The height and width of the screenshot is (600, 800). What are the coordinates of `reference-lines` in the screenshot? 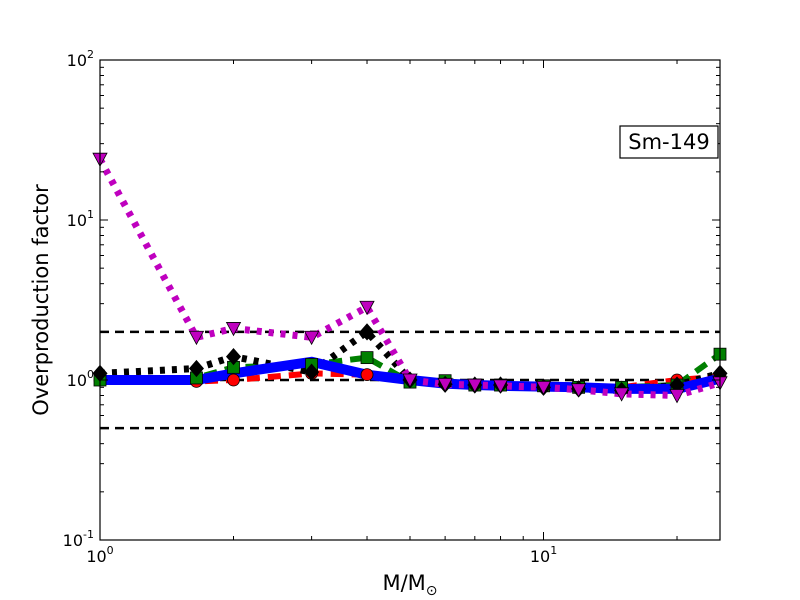 It's located at (410, 380).